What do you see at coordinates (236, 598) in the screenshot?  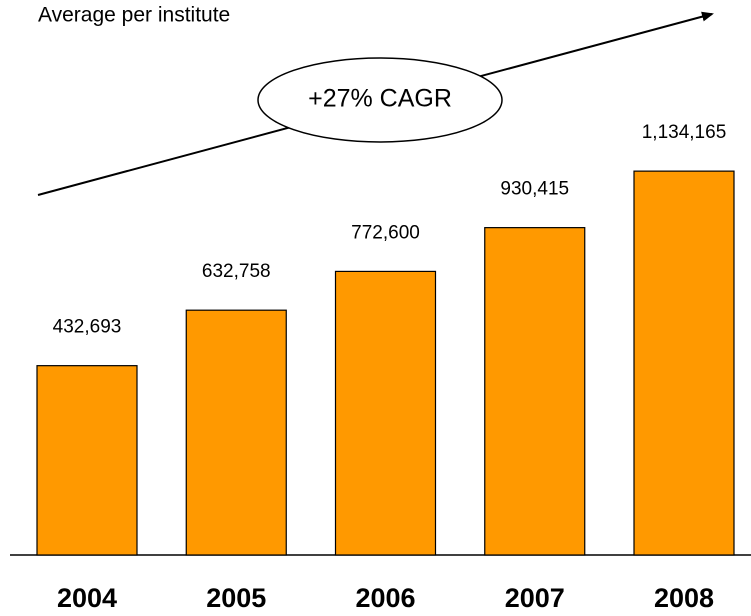 I see `x-tick-label: 2005` at bounding box center [236, 598].